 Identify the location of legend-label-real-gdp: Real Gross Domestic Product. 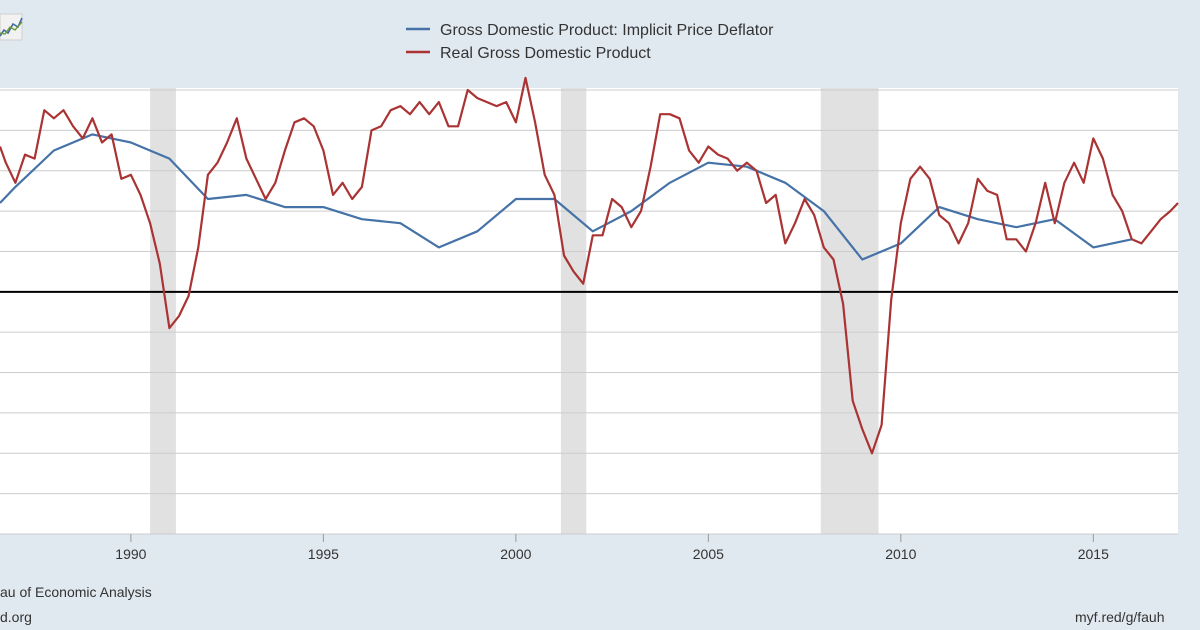
(545, 53).